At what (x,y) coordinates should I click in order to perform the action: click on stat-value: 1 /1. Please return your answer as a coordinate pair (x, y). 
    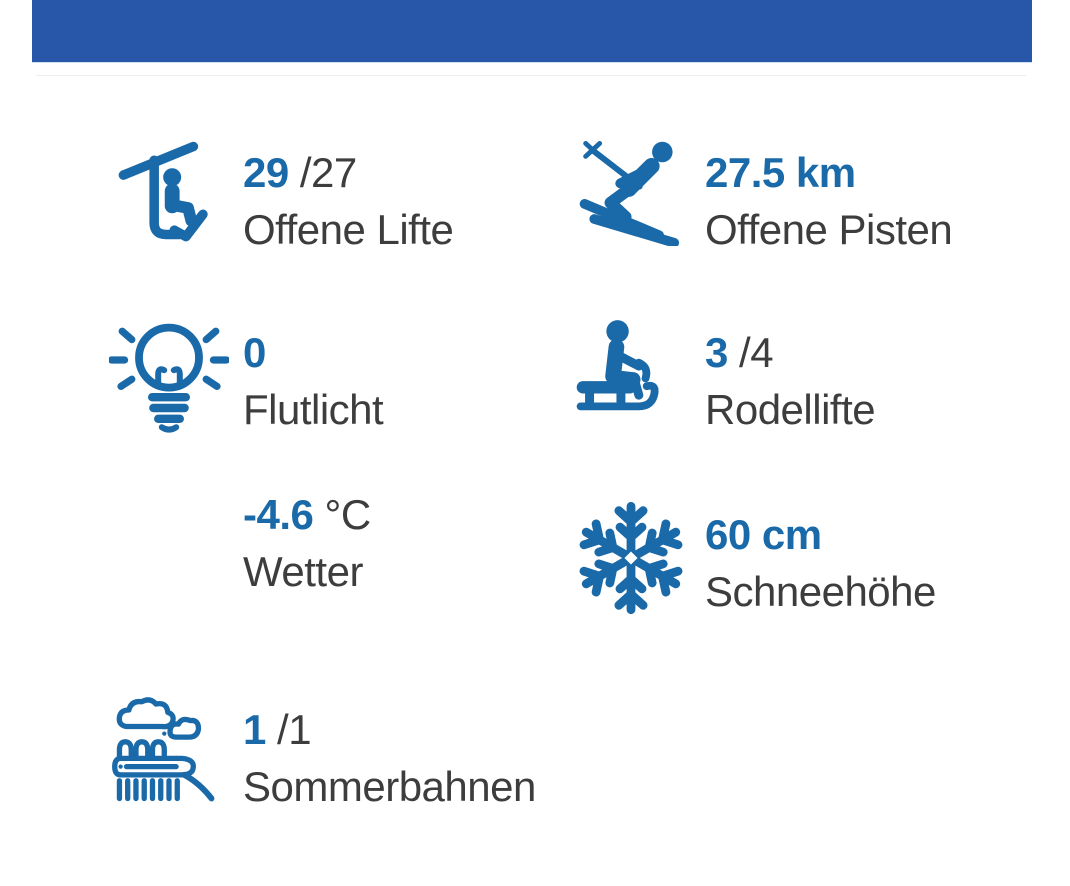
    Looking at the image, I should click on (277, 729).